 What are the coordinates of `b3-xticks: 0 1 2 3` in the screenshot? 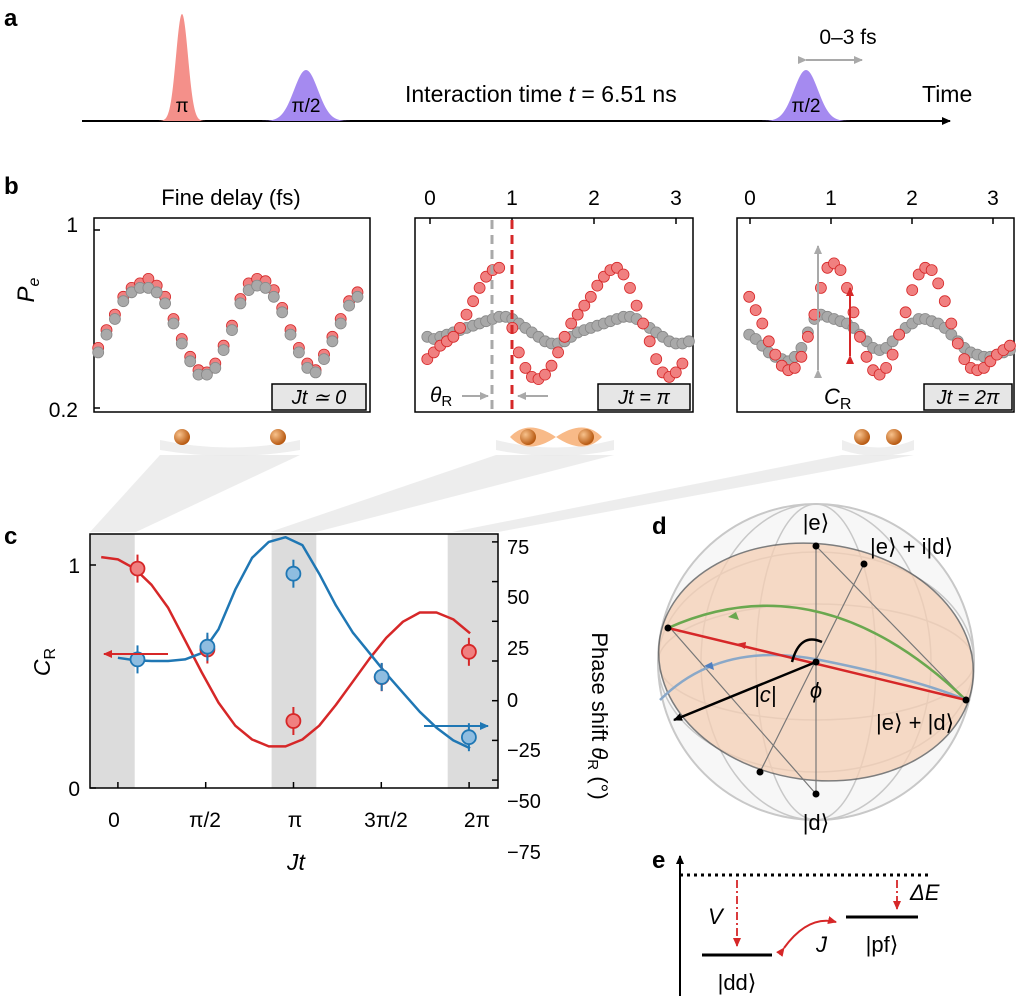 It's located at (871, 198).